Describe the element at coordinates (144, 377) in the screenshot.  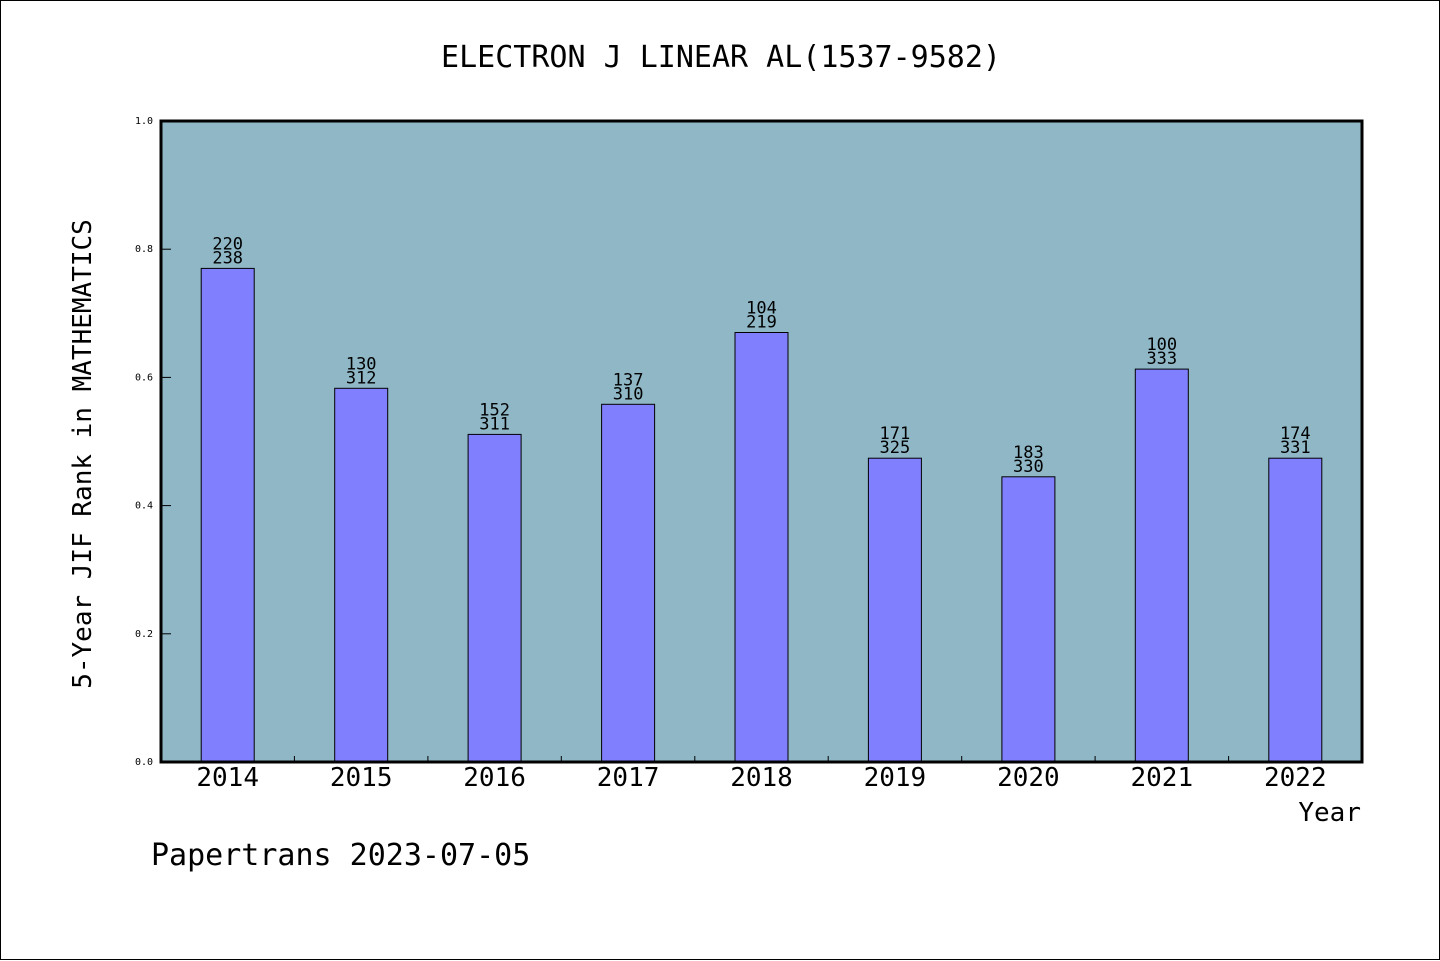
I see `y-tick-label-0.6: 0.6` at that location.